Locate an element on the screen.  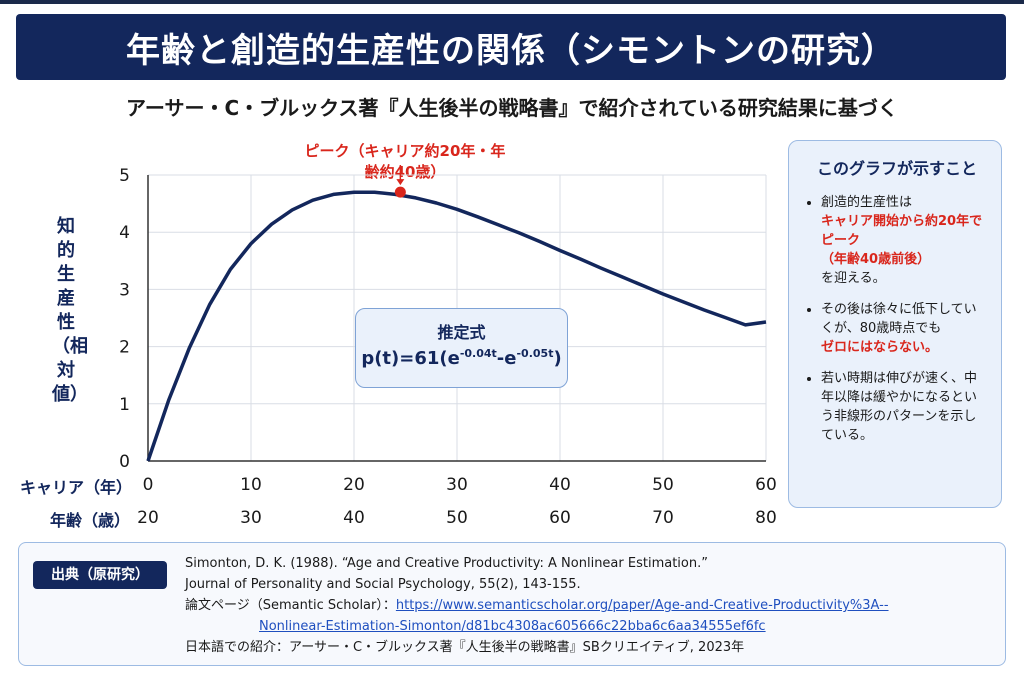
x-tick-label-age: 70 is located at coordinates (663, 518).